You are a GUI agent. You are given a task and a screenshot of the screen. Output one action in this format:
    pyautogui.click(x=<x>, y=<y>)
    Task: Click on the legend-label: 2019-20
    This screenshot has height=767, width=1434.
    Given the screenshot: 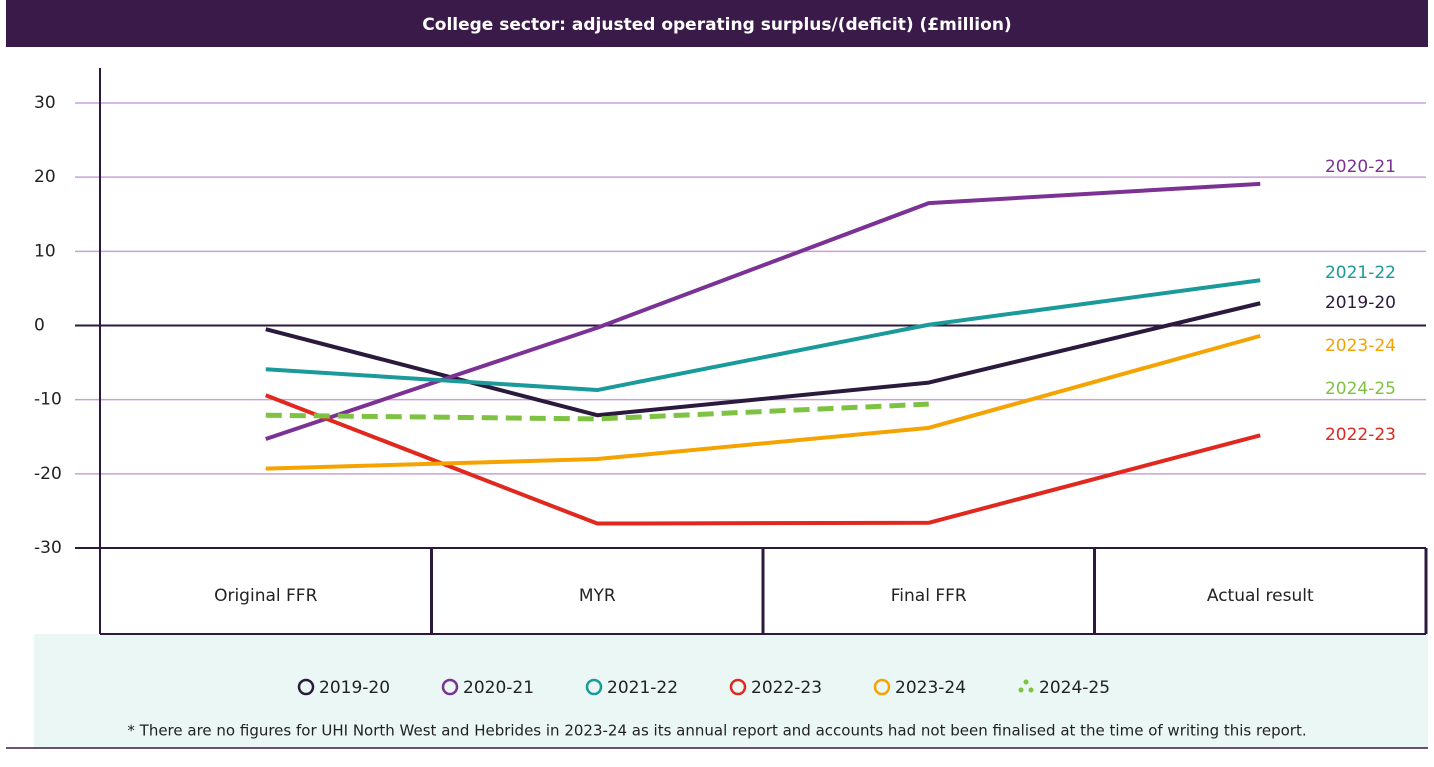 What is the action you would take?
    pyautogui.click(x=354, y=688)
    